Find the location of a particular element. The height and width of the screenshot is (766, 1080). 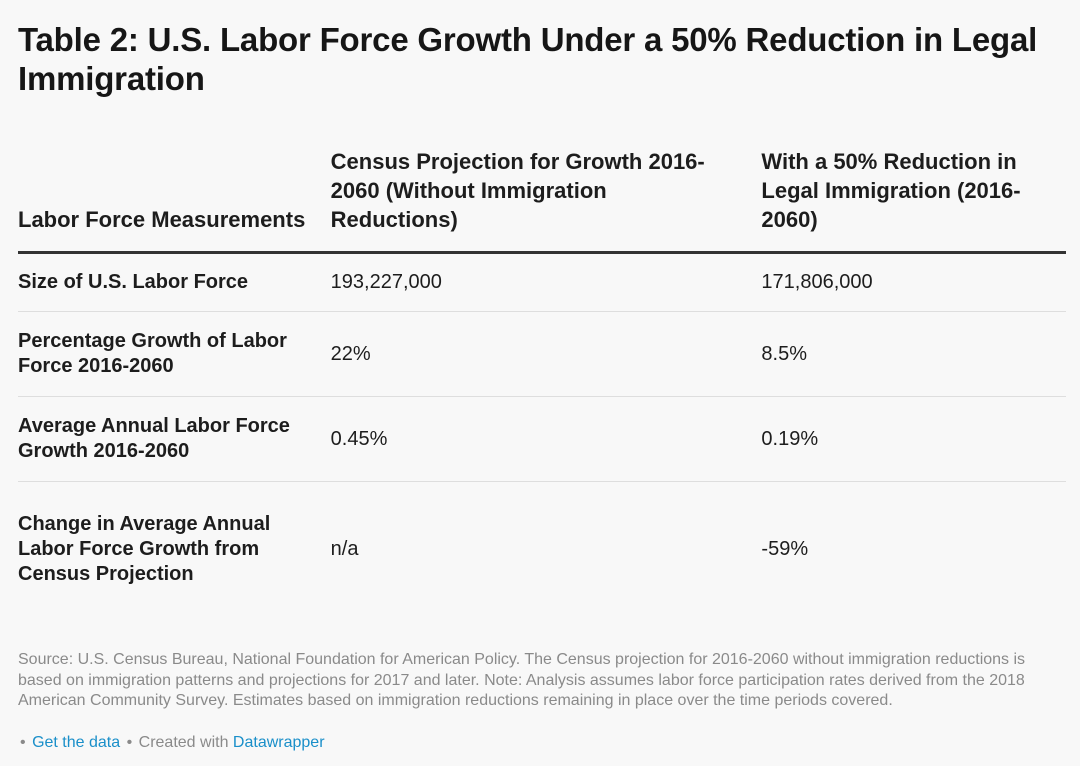

reduction-value: 171,806,000 is located at coordinates (913, 282).